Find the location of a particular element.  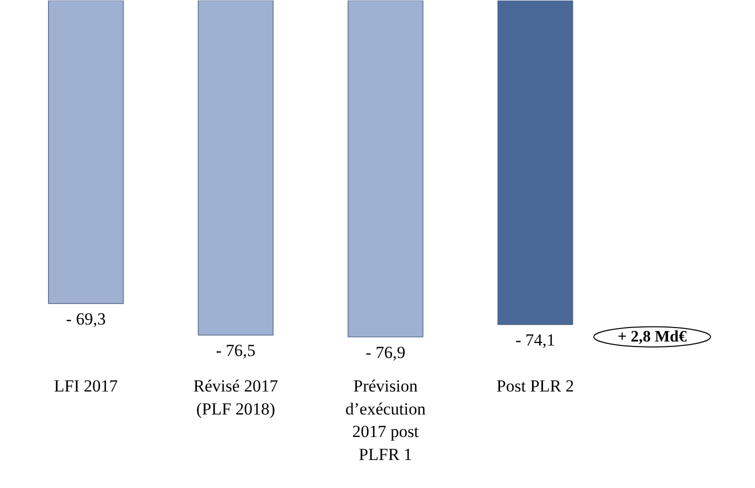

data-label: - 76,5 is located at coordinates (236, 350).